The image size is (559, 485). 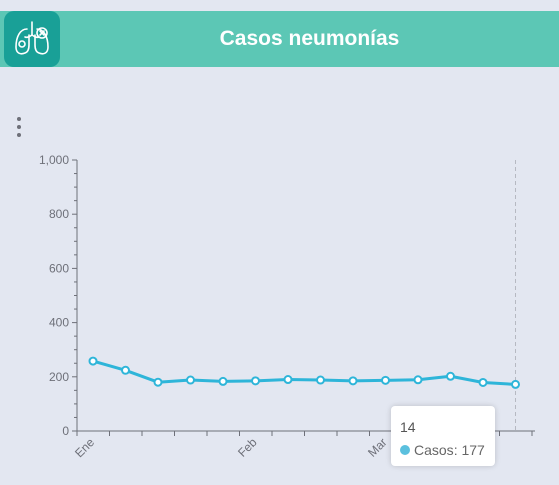 I want to click on x-tick-label: Mar, so click(x=377, y=447).